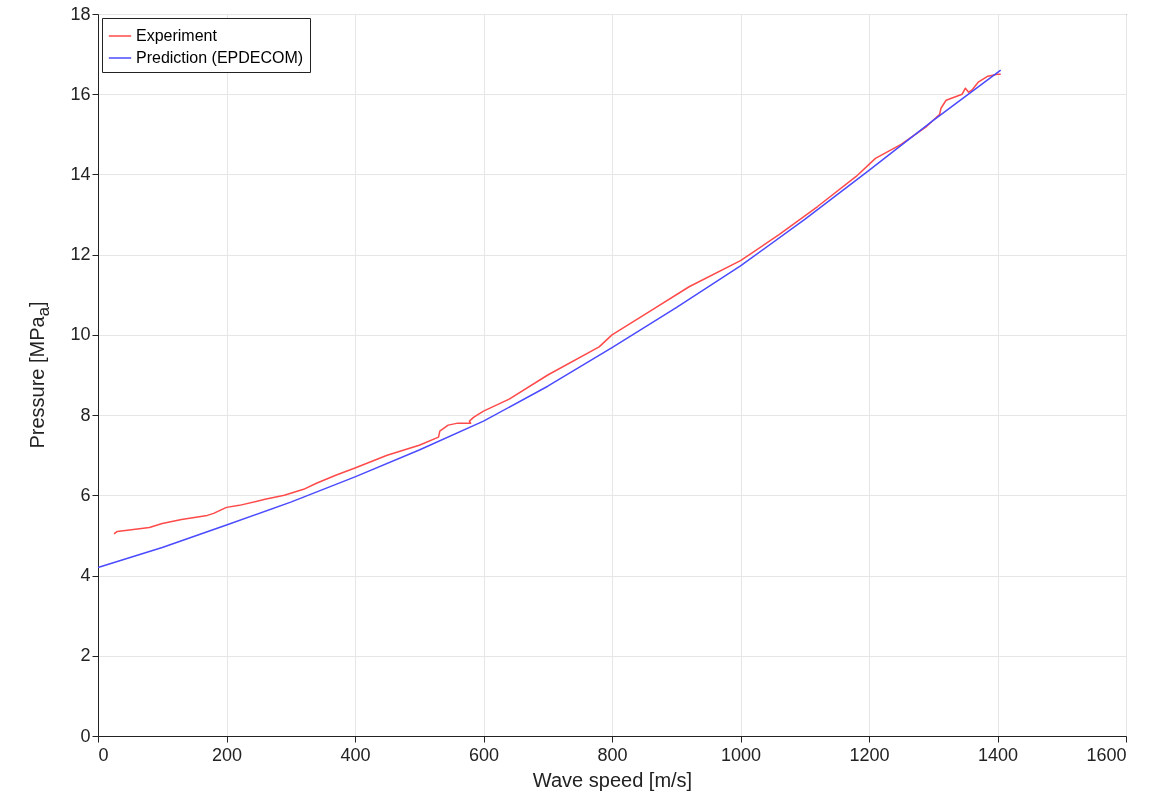 Image resolution: width=1173 pixels, height=802 pixels. What do you see at coordinates (85, 494) in the screenshot?
I see `y-tick-label: 6` at bounding box center [85, 494].